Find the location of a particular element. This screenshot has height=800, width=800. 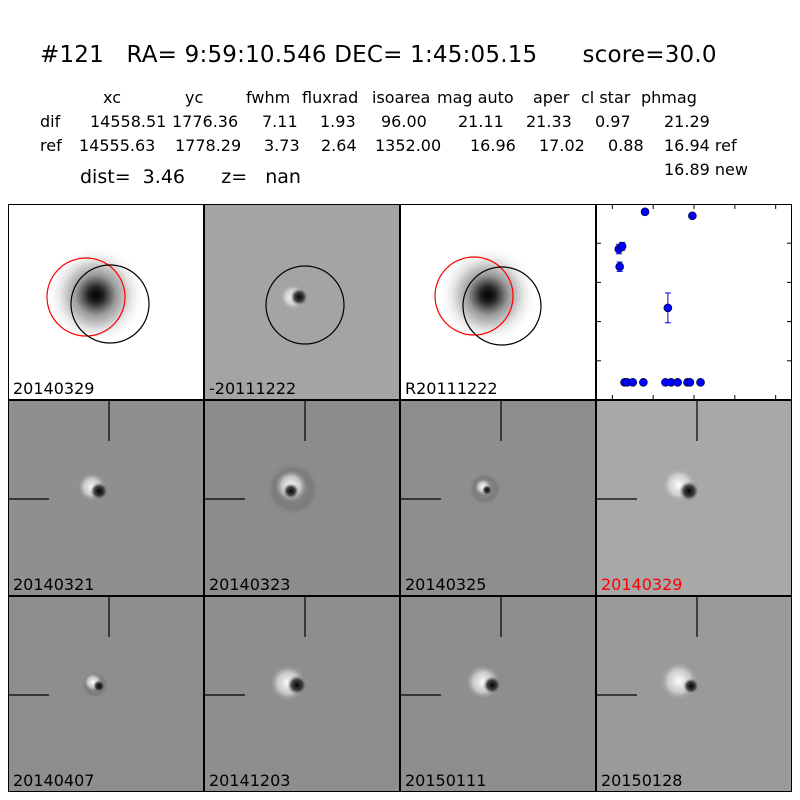

cutout-date-label: 20140323 is located at coordinates (250, 584).